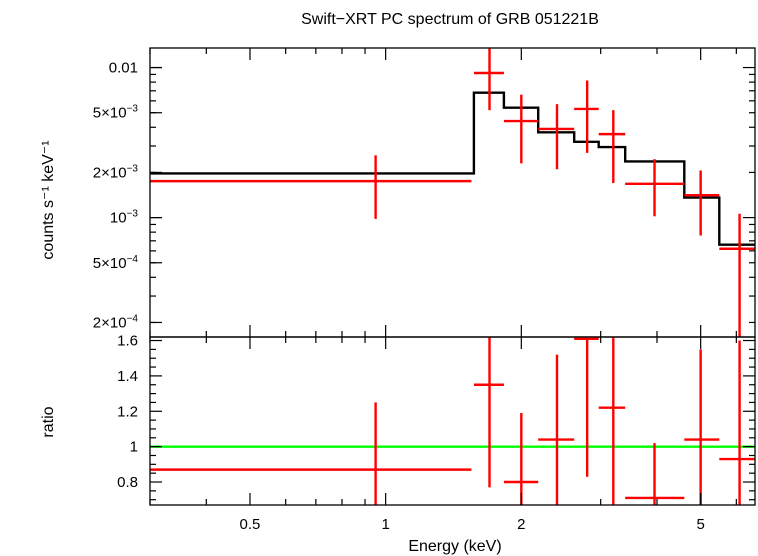  I want to click on ratio-y-axis-label: ratio, so click(48, 421).